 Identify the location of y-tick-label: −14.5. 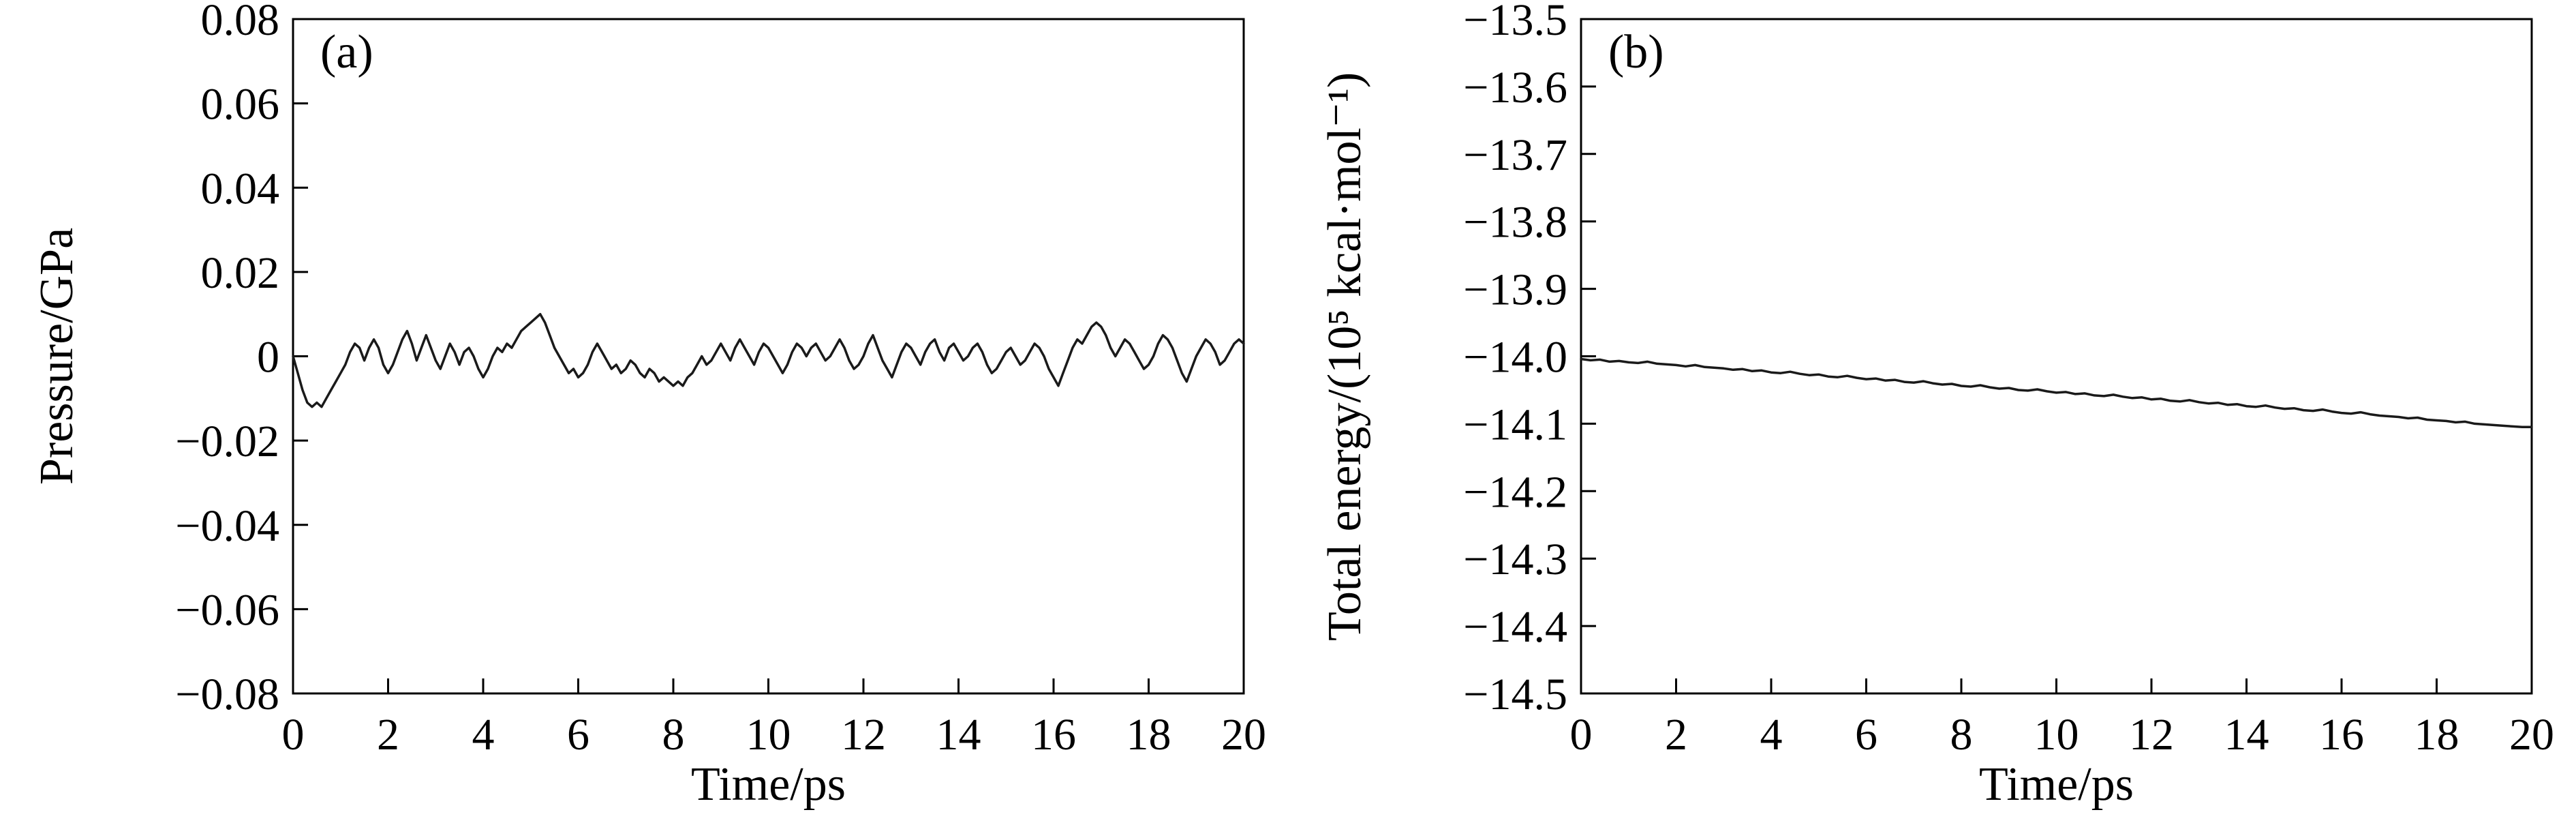
(1515, 695).